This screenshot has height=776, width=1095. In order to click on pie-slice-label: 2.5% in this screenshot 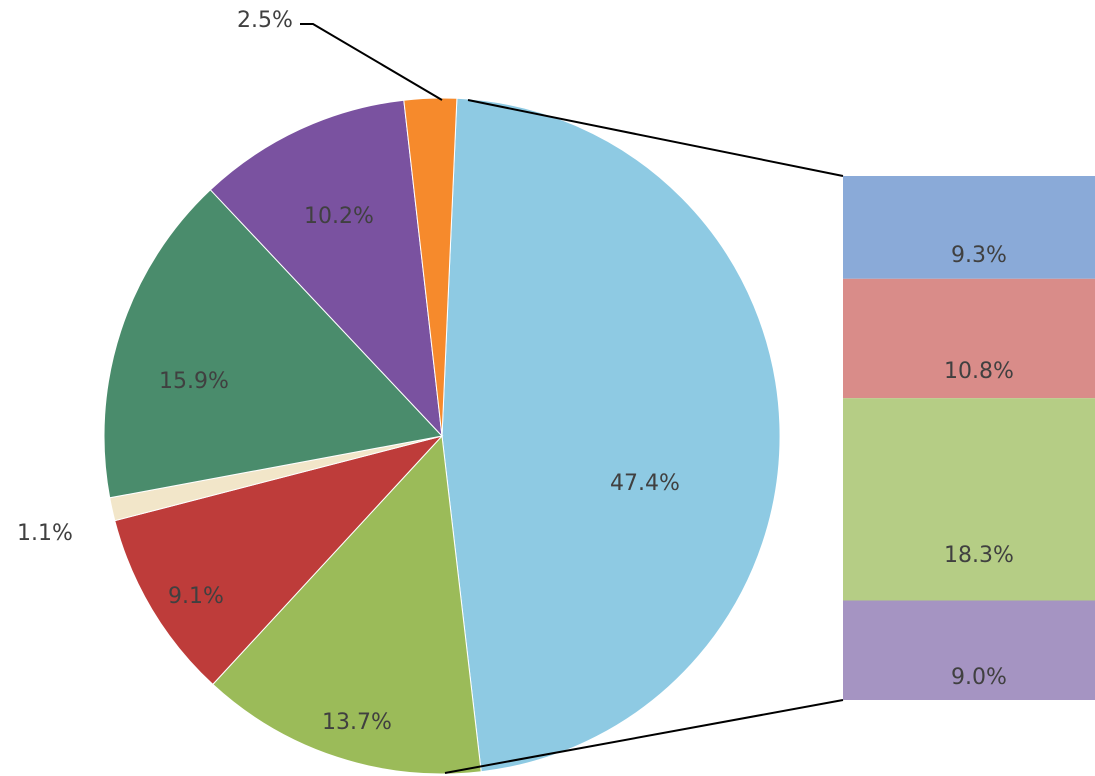, I will do `click(265, 20)`.